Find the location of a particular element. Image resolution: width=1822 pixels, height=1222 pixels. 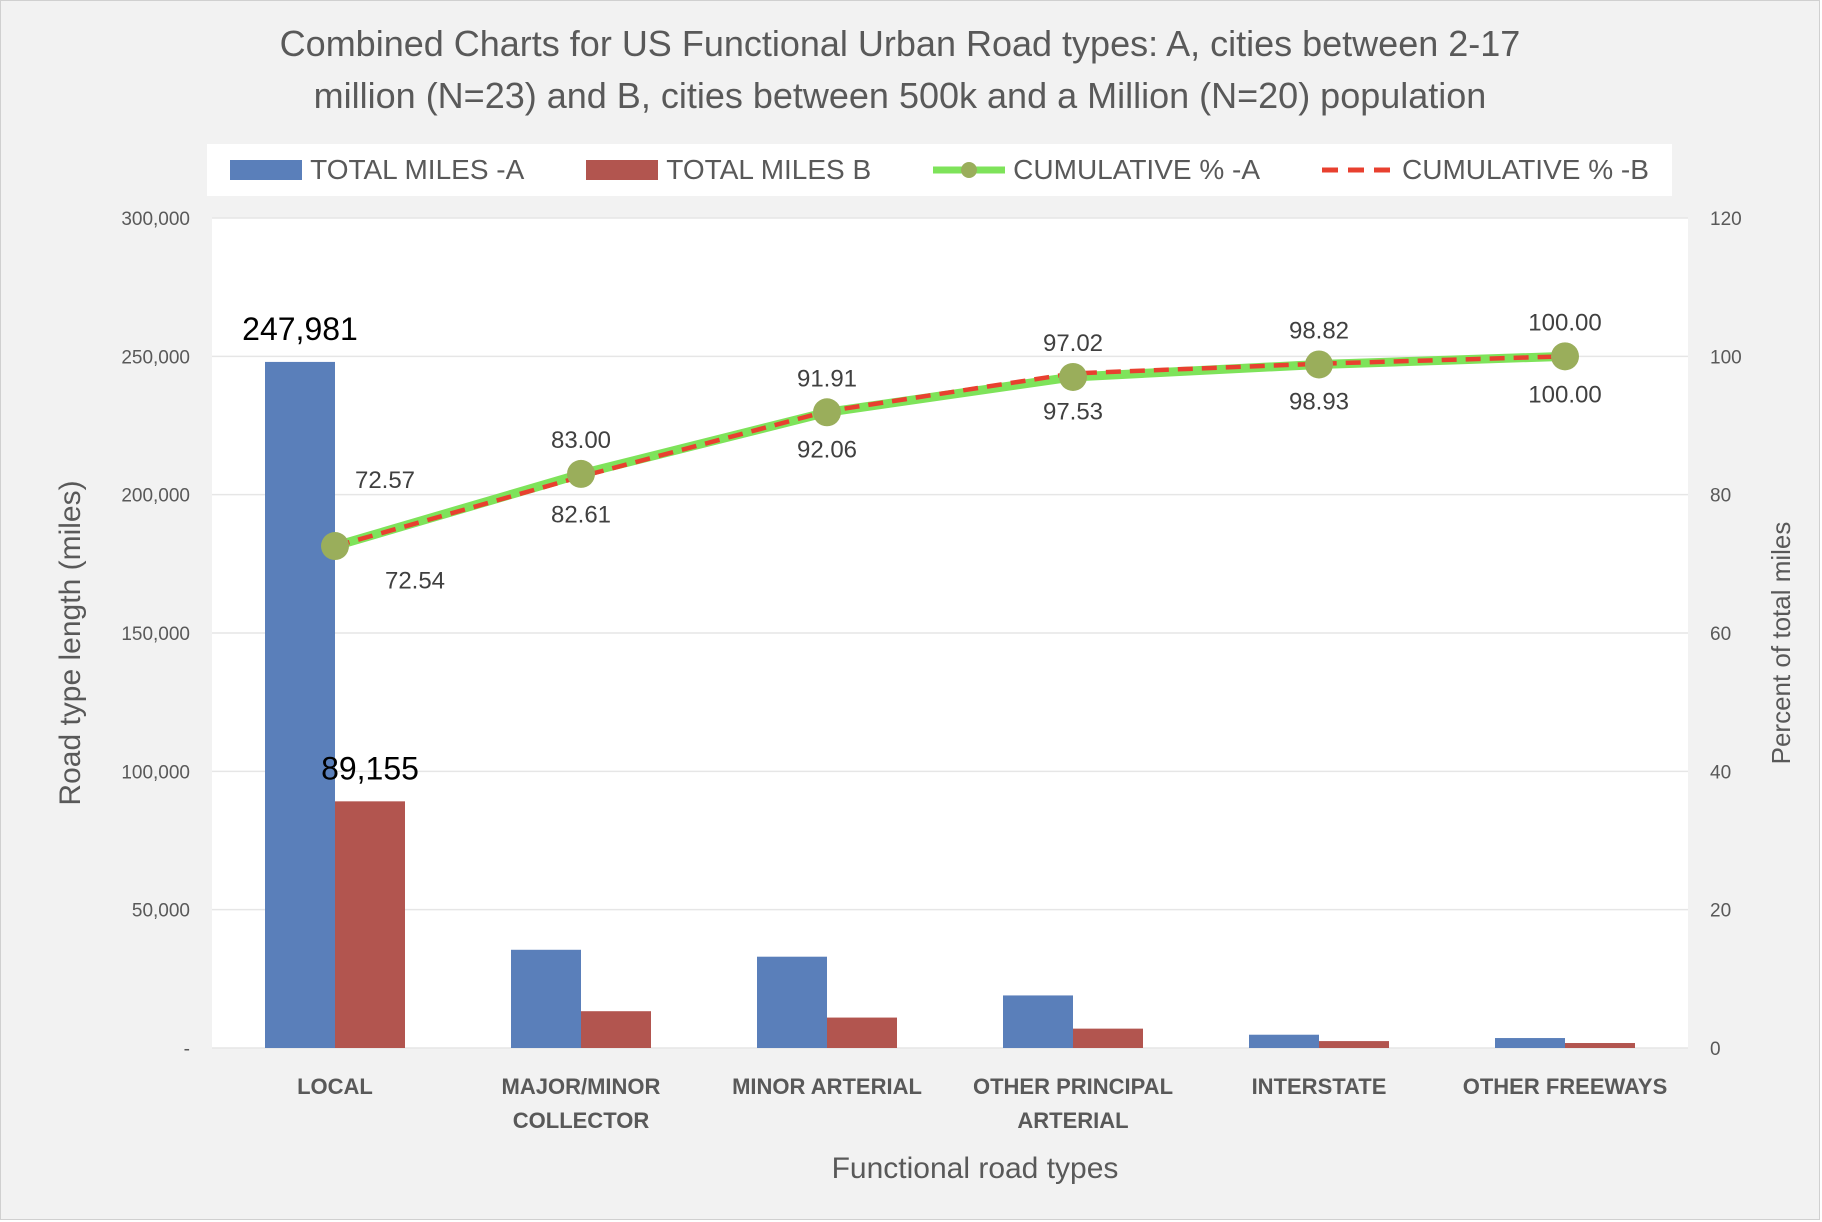

x-category-label: OTHER PRINCIPAL is located at coordinates (1073, 1086).